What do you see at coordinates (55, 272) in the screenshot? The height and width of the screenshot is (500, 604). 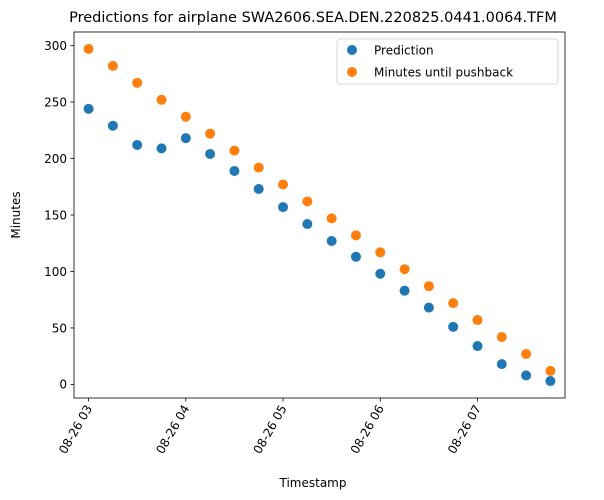 I see `y-tick-label: 100` at bounding box center [55, 272].